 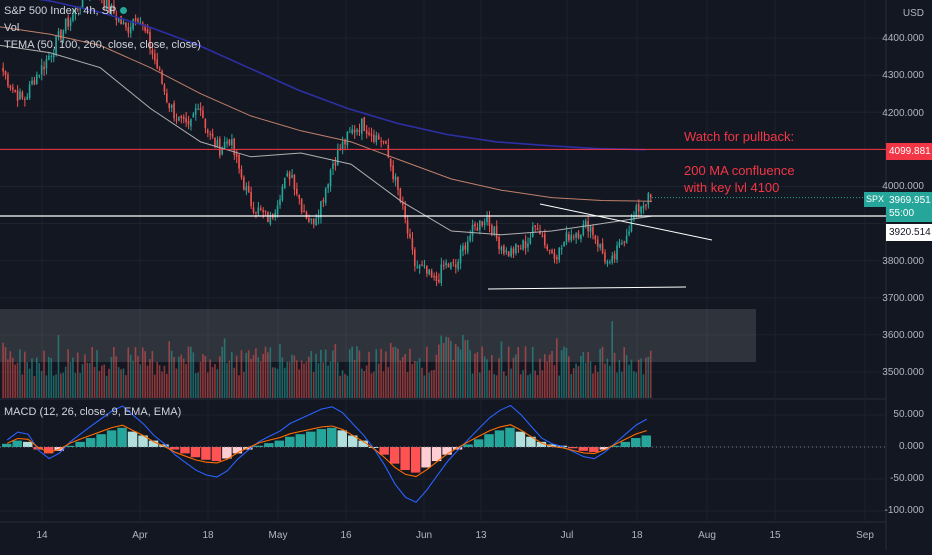 I want to click on annotation-key-level: with key lvl 4100, so click(x=732, y=187).